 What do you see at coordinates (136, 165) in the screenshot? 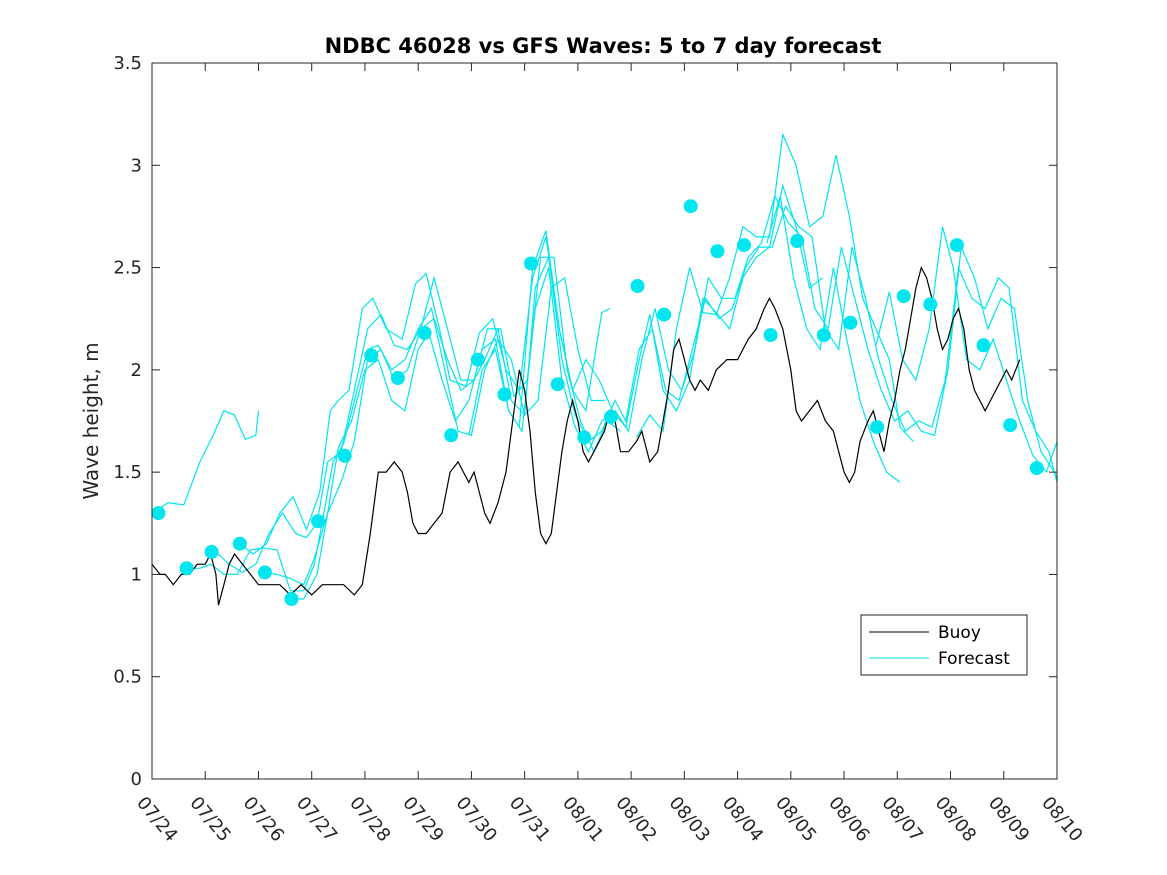
I see `y-tick-label: 3` at bounding box center [136, 165].